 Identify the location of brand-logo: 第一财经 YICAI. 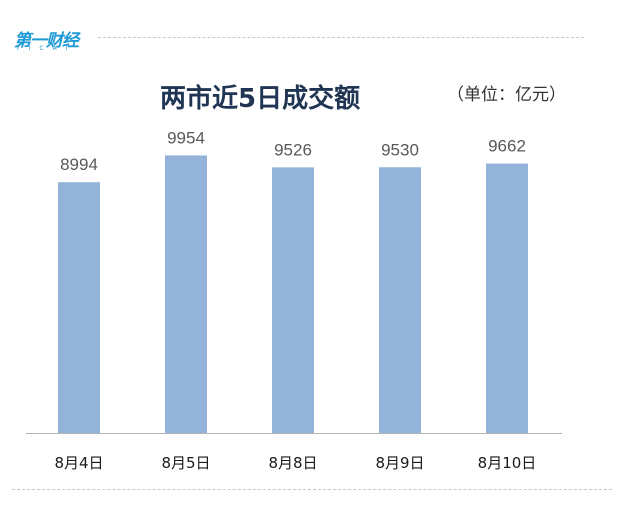
(54, 39).